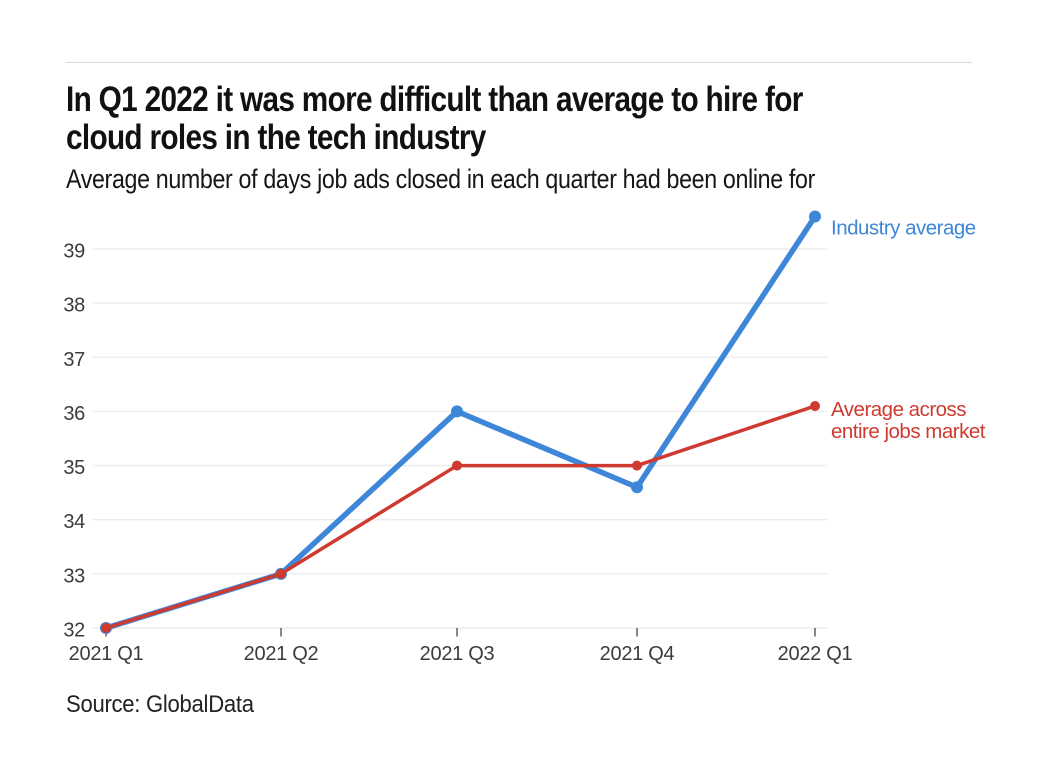 This screenshot has height=778, width=1038. Describe the element at coordinates (281, 654) in the screenshot. I see `x-axis-tick-label: 2021 Q2` at that location.